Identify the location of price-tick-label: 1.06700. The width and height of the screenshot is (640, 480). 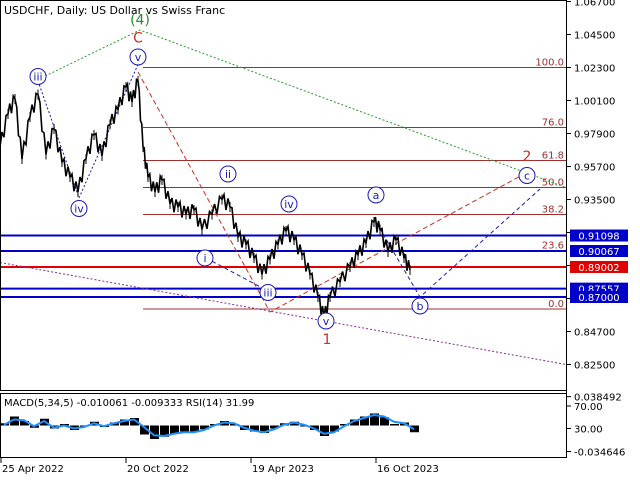
(594, 4).